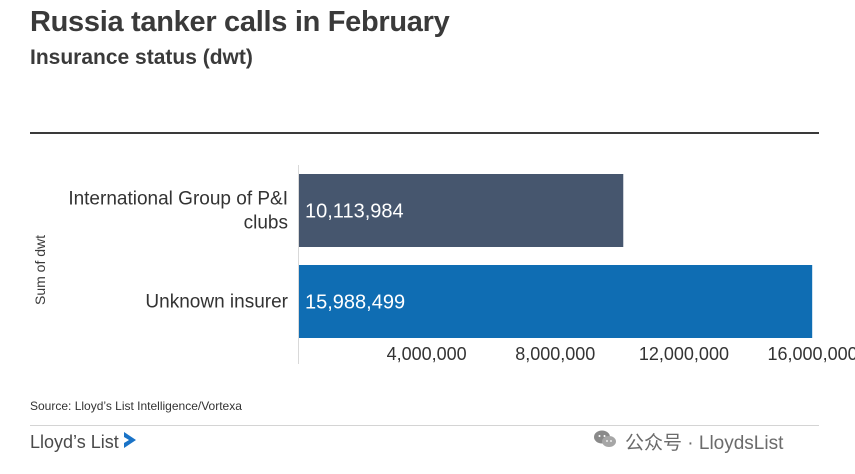 This screenshot has height=474, width=855. I want to click on brand-name: Lloyd’s List, so click(74, 442).